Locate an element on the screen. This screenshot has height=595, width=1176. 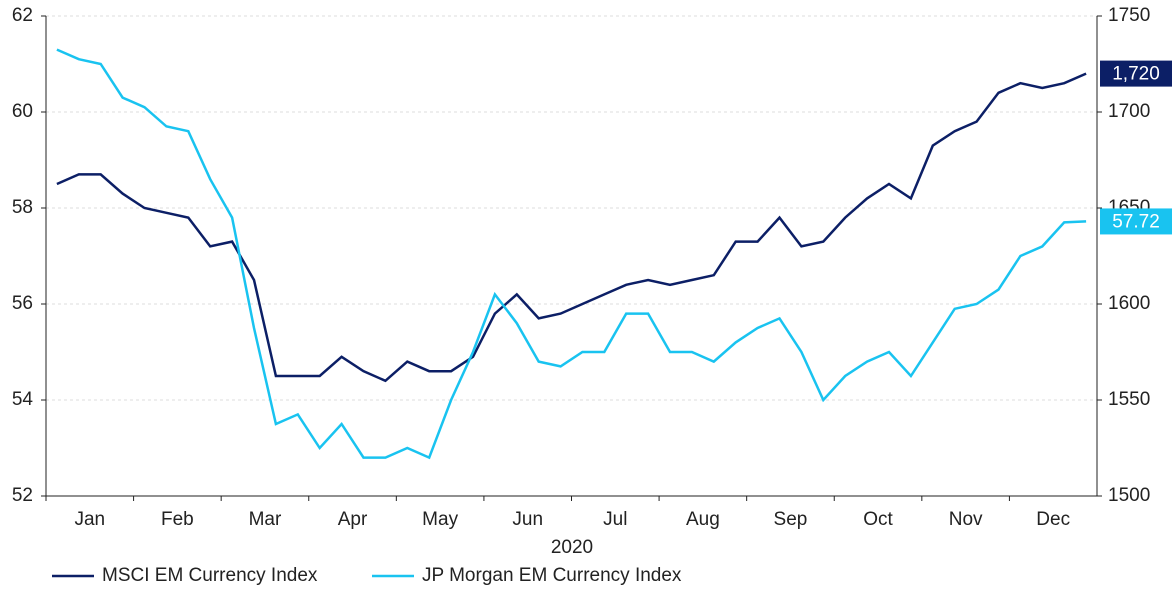
end-label: 57.72 is located at coordinates (1136, 221).